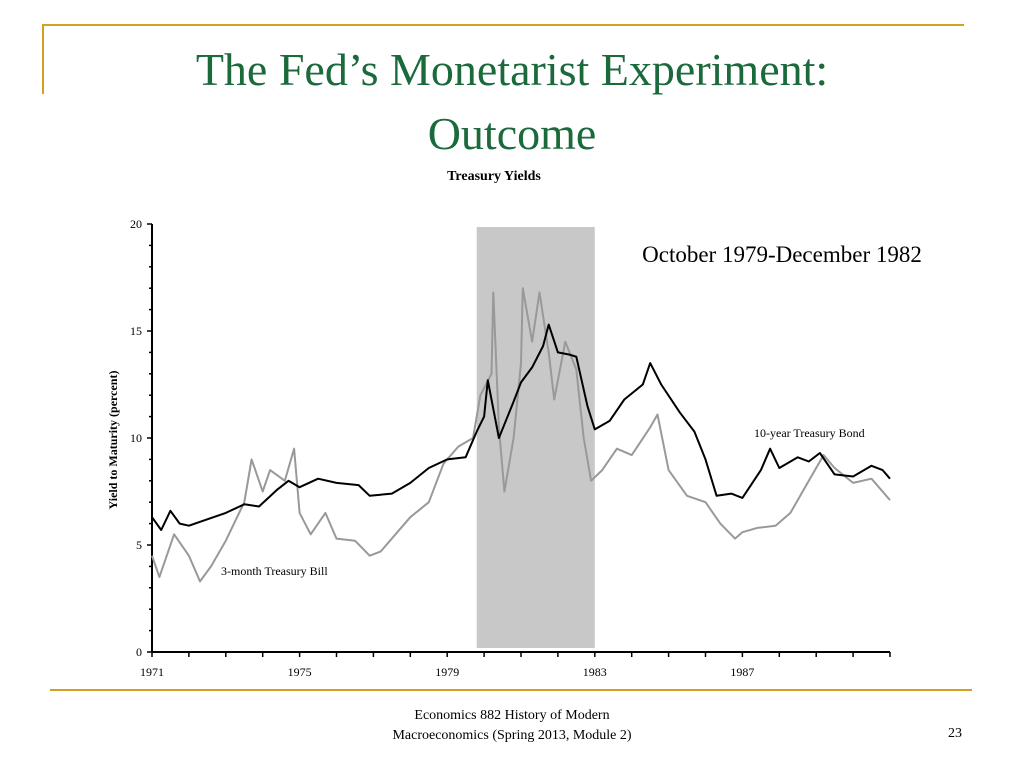 The width and height of the screenshot is (1024, 768). I want to click on footer-line2: Macroeconomics (Spring 2013, Module 2), so click(512, 735).